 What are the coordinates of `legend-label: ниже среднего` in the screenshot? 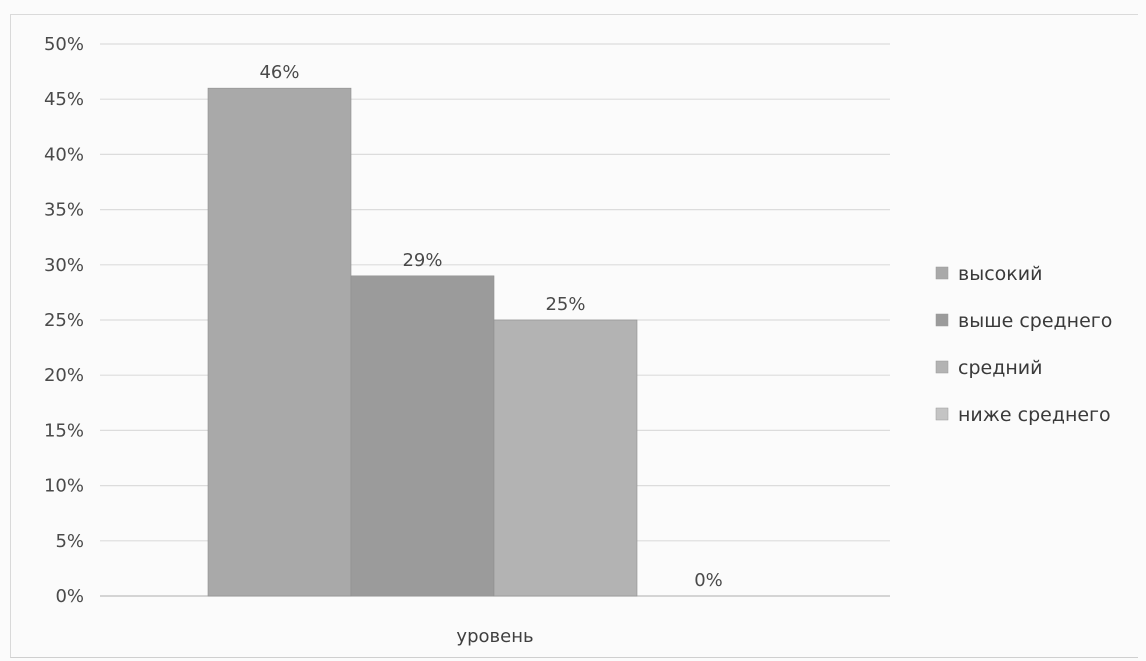 It's located at (1034, 415).